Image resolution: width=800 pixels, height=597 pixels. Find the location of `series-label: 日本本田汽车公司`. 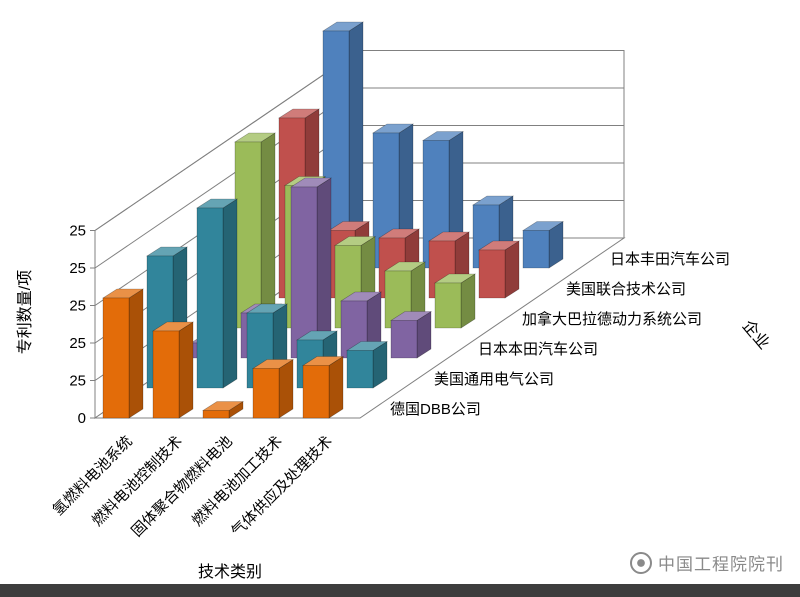

series-label: 日本本田汽车公司 is located at coordinates (538, 349).